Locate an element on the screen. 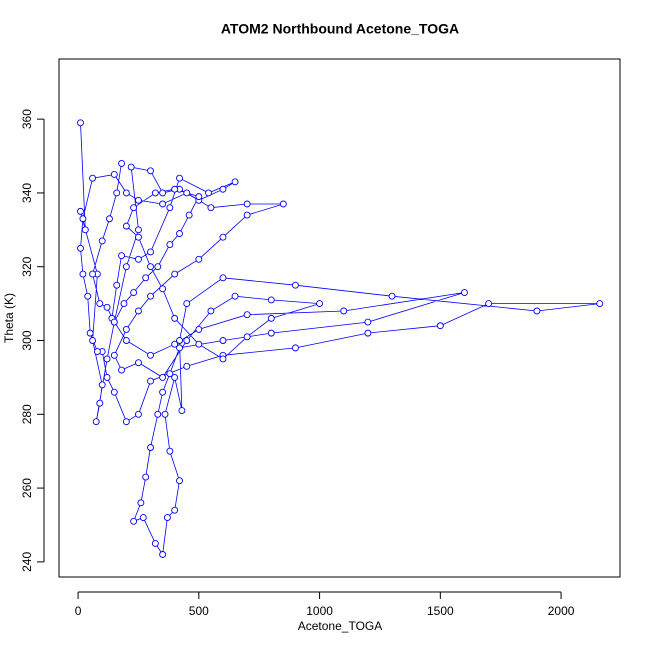 The image size is (650, 650). x-axis-label: Acetone_TOGA is located at coordinates (340, 626).